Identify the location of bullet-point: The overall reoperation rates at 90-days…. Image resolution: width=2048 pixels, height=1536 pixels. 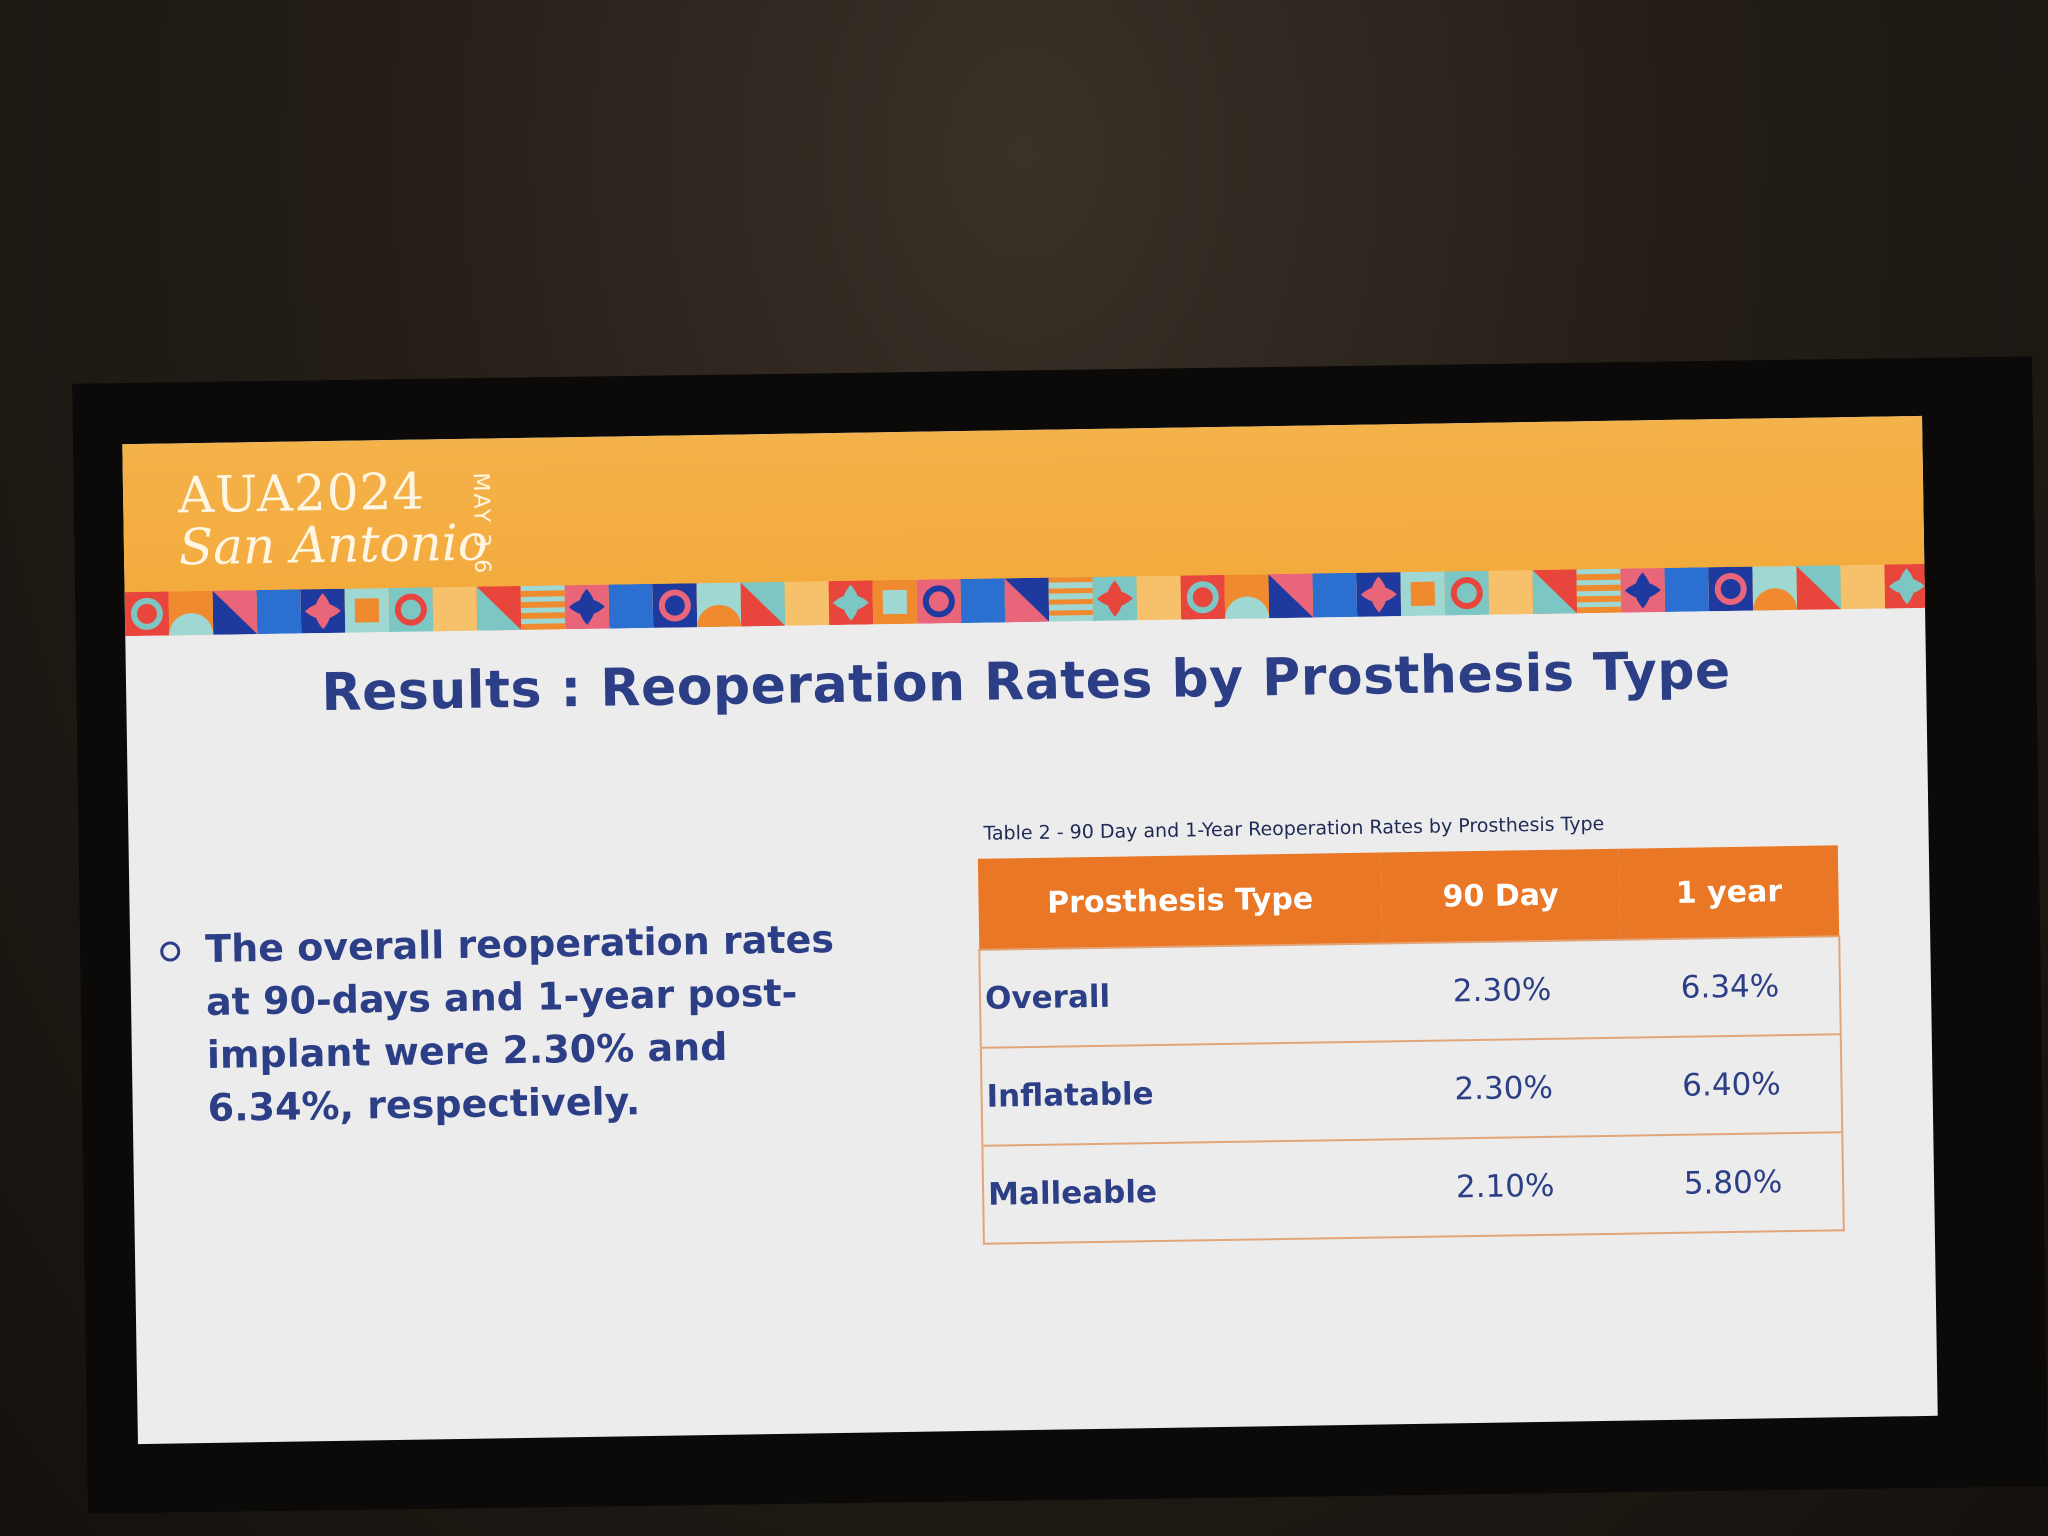
(521, 1023).